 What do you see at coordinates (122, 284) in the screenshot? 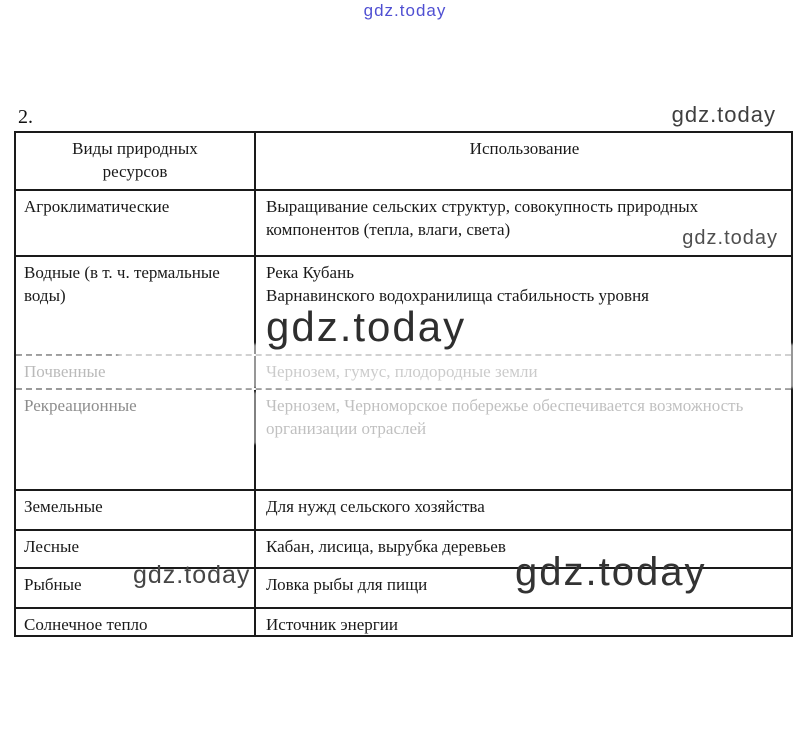
I see `resource-cell: Водные (в т. ч. термальные воды)` at bounding box center [122, 284].